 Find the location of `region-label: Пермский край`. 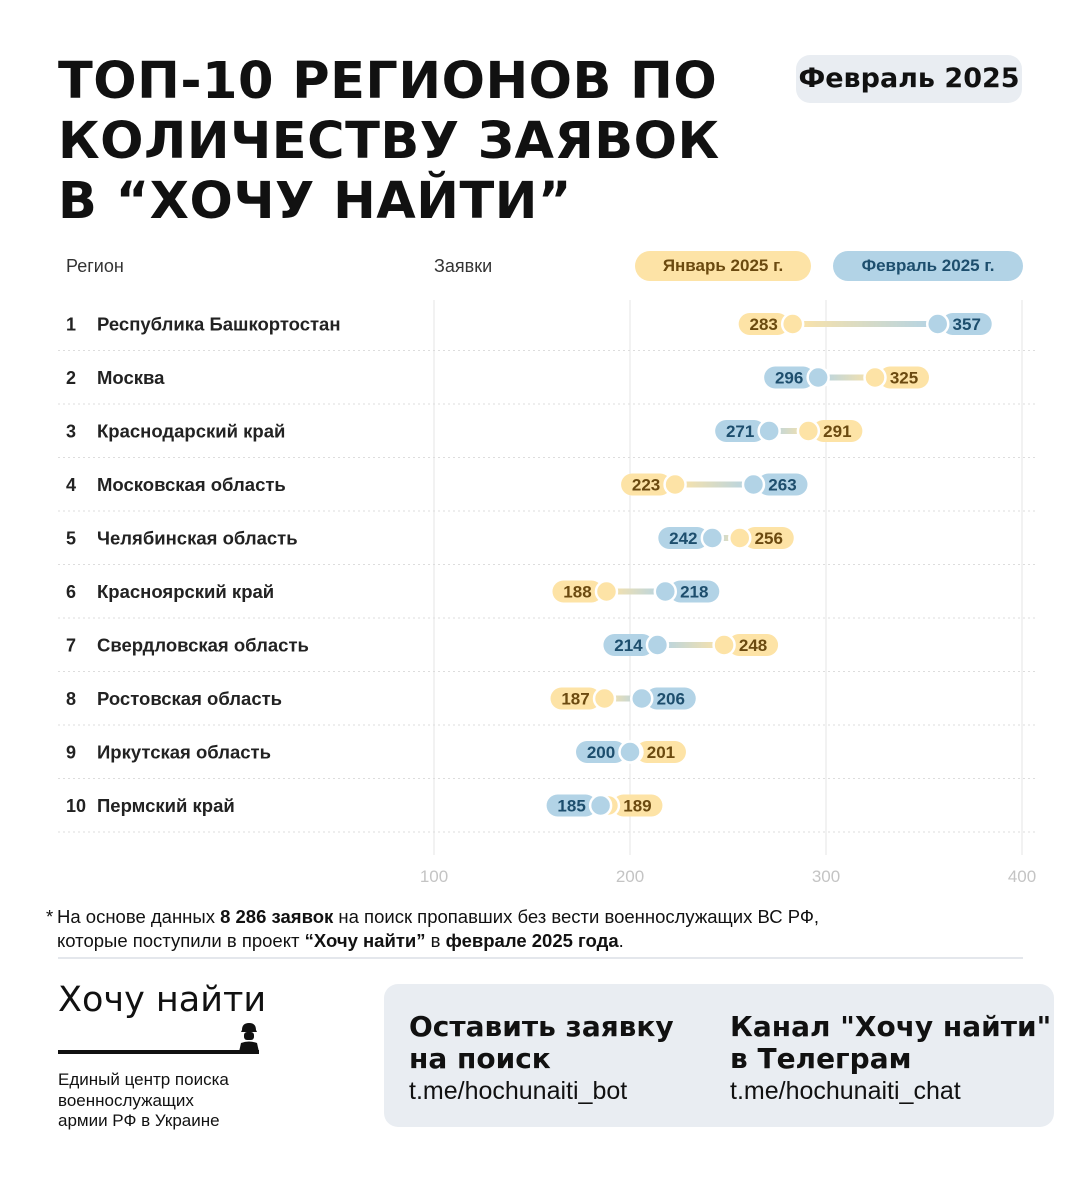

region-label: Пермский край is located at coordinates (166, 805).